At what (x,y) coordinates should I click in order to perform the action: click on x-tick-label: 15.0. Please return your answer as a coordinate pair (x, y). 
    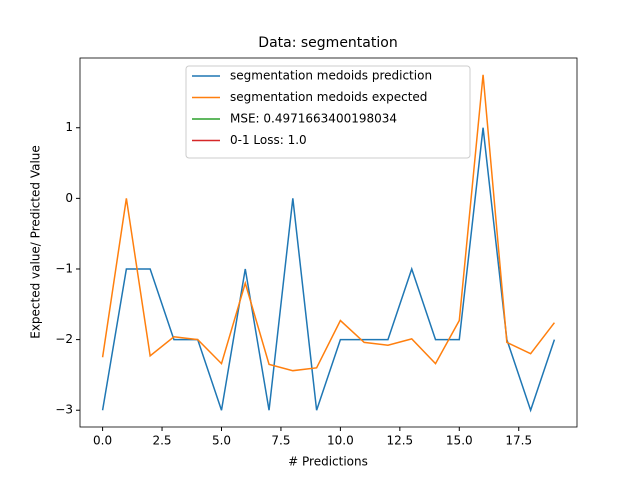
    Looking at the image, I should click on (459, 441).